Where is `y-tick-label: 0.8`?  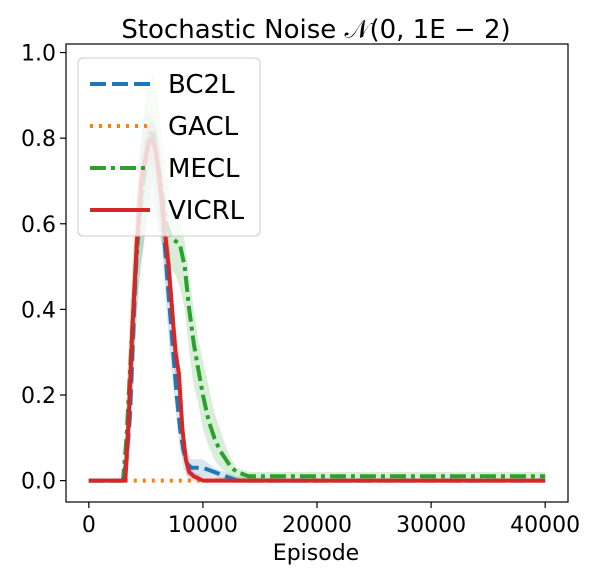 y-tick-label: 0.8 is located at coordinates (38, 139).